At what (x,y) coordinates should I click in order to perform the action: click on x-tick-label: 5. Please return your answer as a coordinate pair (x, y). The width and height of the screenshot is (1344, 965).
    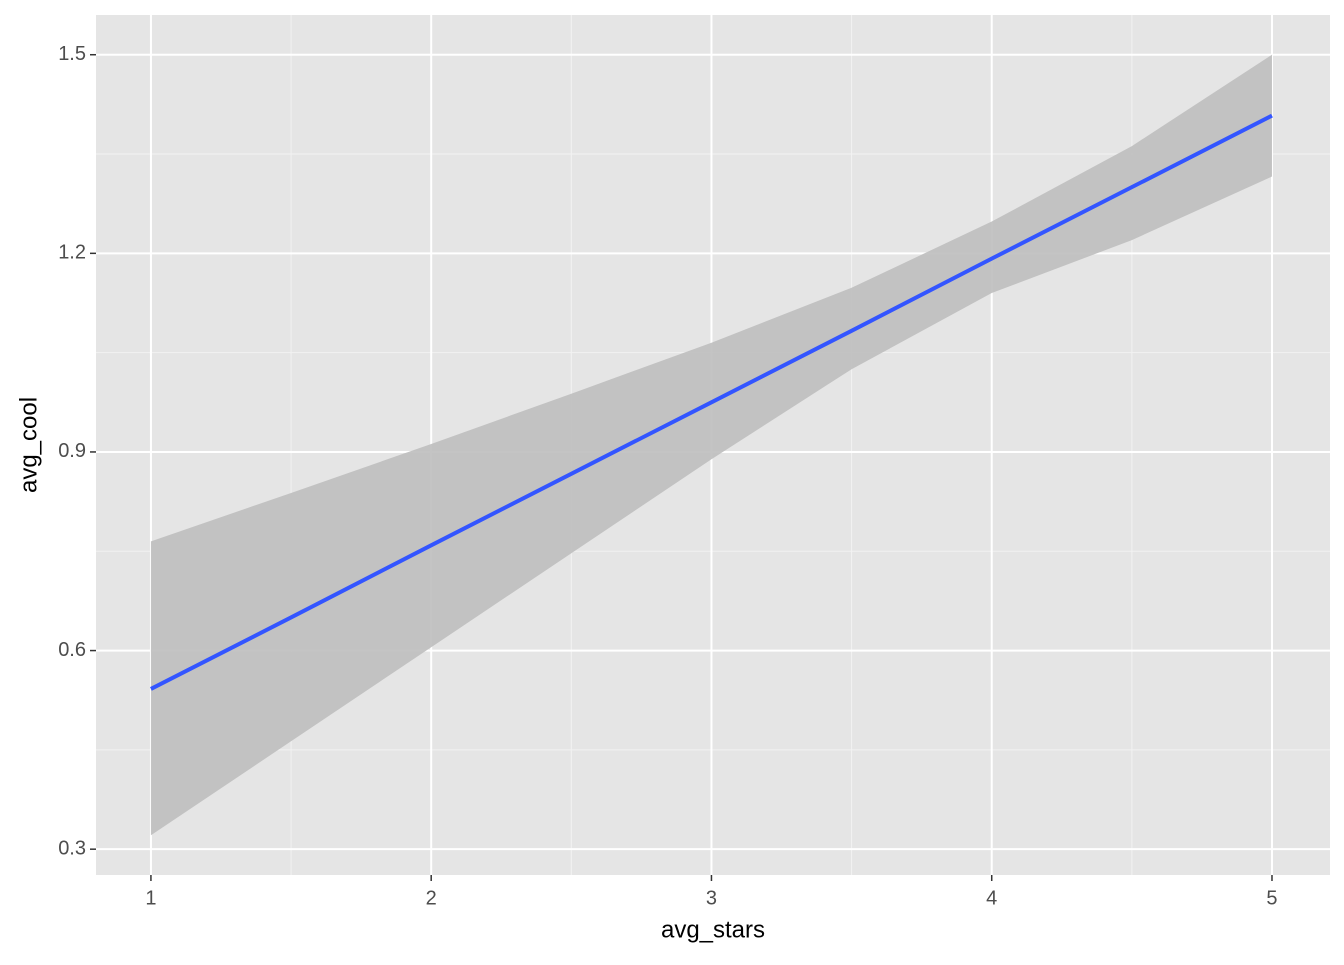
    Looking at the image, I should click on (1271, 898).